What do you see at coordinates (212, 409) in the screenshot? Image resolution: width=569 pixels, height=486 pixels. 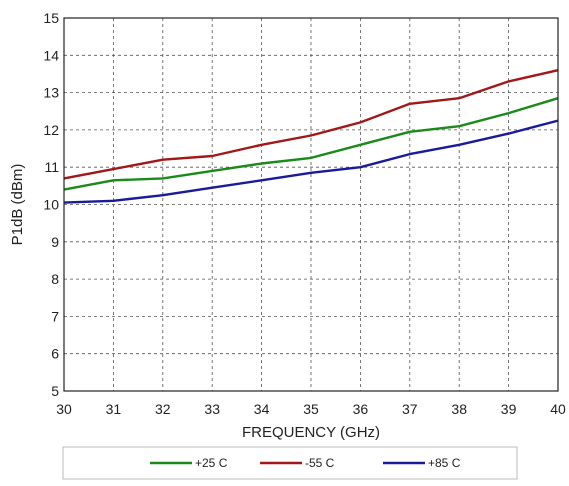 I see `x-tick-label: 33` at bounding box center [212, 409].